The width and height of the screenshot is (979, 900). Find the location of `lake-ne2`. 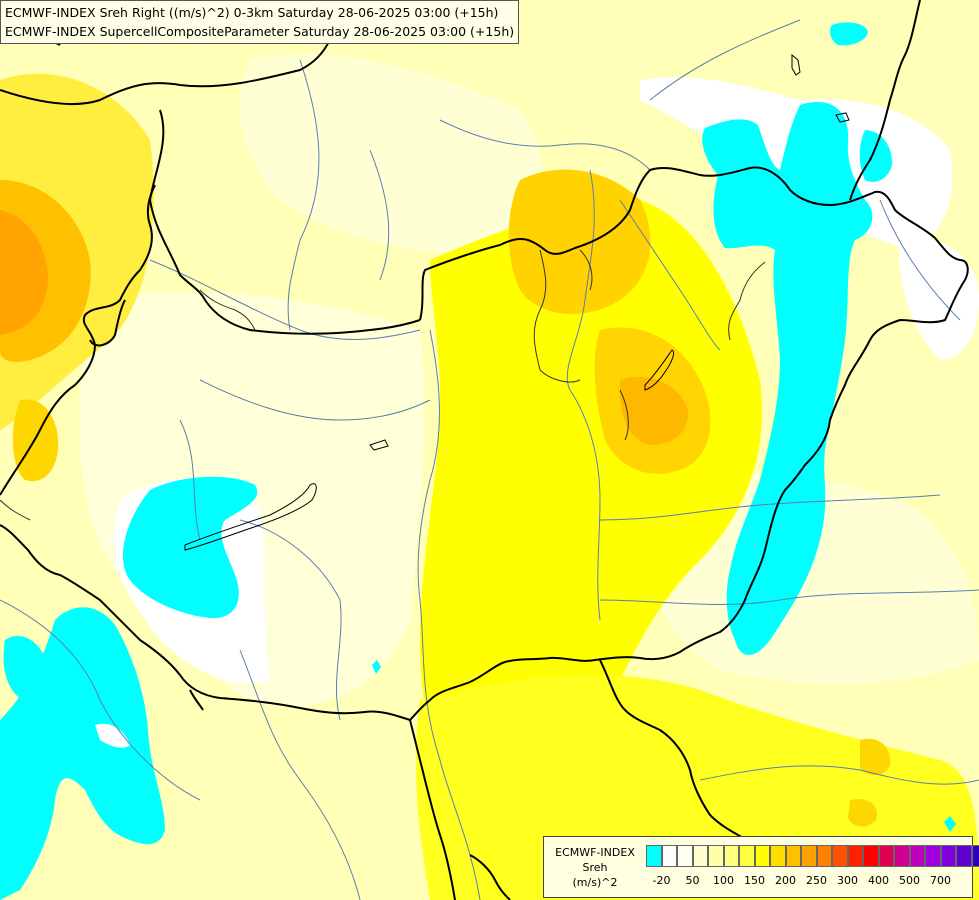

lake-ne2 is located at coordinates (842, 117).